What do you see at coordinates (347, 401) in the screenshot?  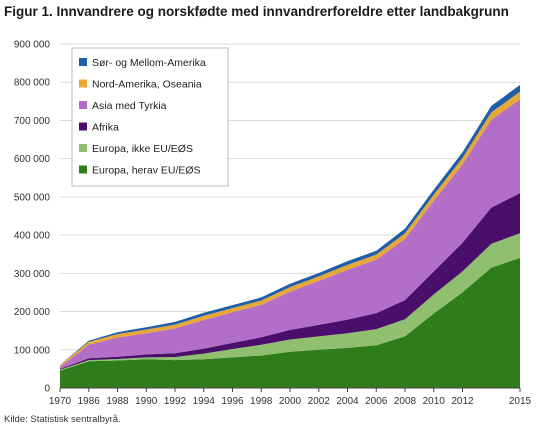 I see `x-tick-label: 2004` at bounding box center [347, 401].